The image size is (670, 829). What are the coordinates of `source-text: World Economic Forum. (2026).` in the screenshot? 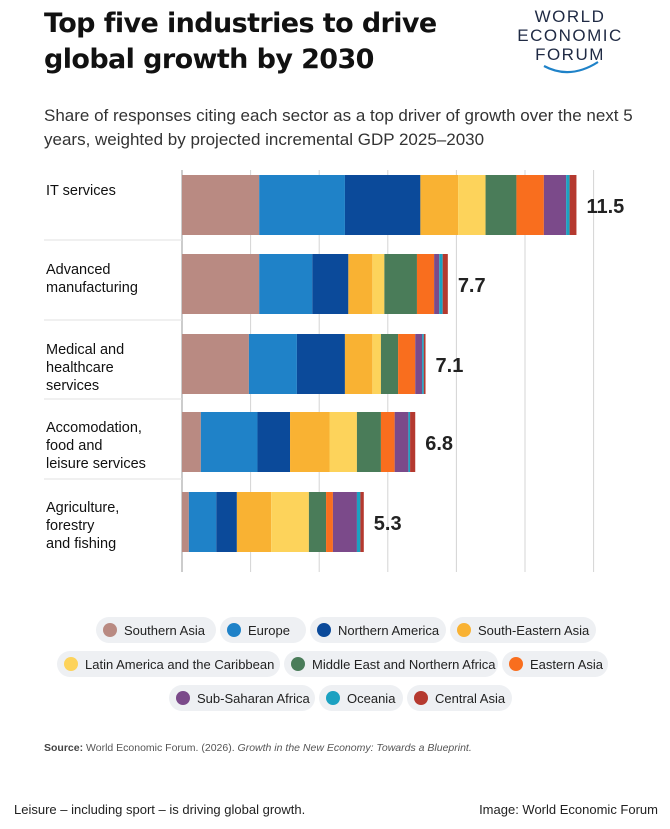 It's located at (160, 748).